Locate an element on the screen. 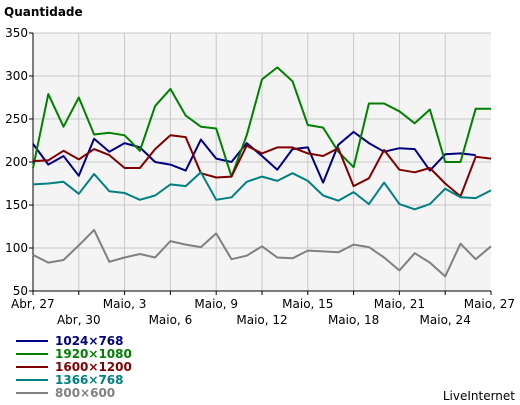 The width and height of the screenshot is (520, 405). legend-label: 1024×768 is located at coordinates (89, 341).